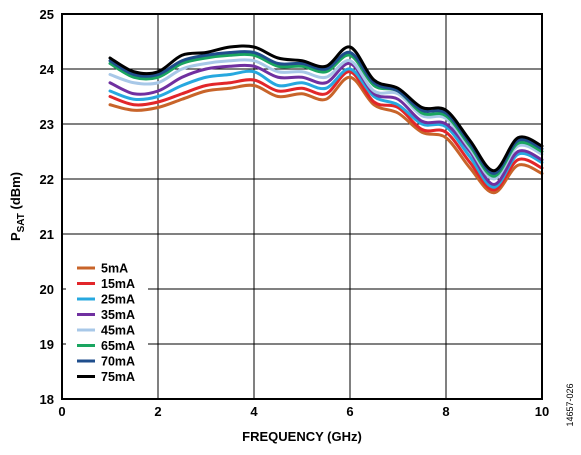 This screenshot has width=581, height=455. I want to click on legend-label-15mA: 15mA, so click(118, 284).